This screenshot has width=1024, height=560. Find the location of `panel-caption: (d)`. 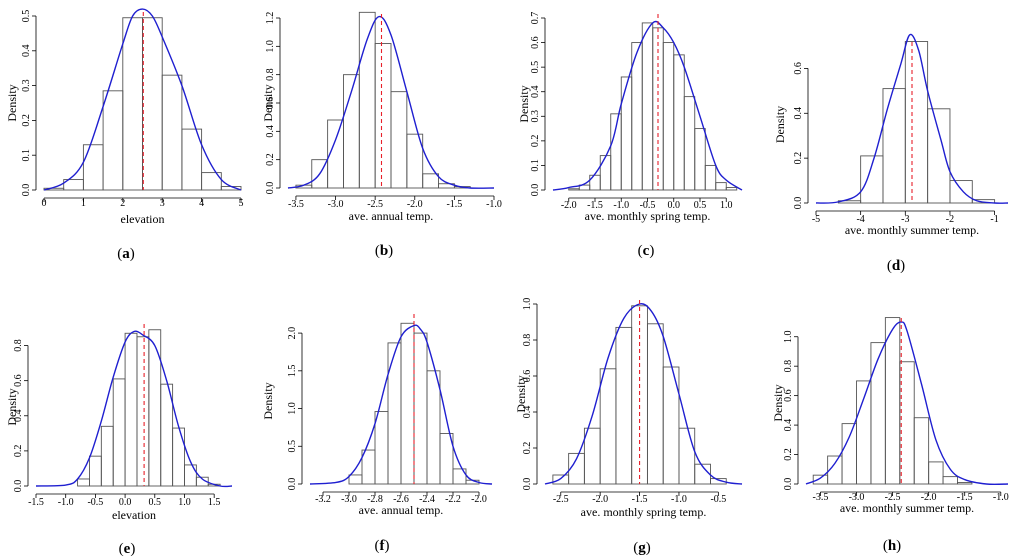

panel-caption: (d) is located at coordinates (896, 266).